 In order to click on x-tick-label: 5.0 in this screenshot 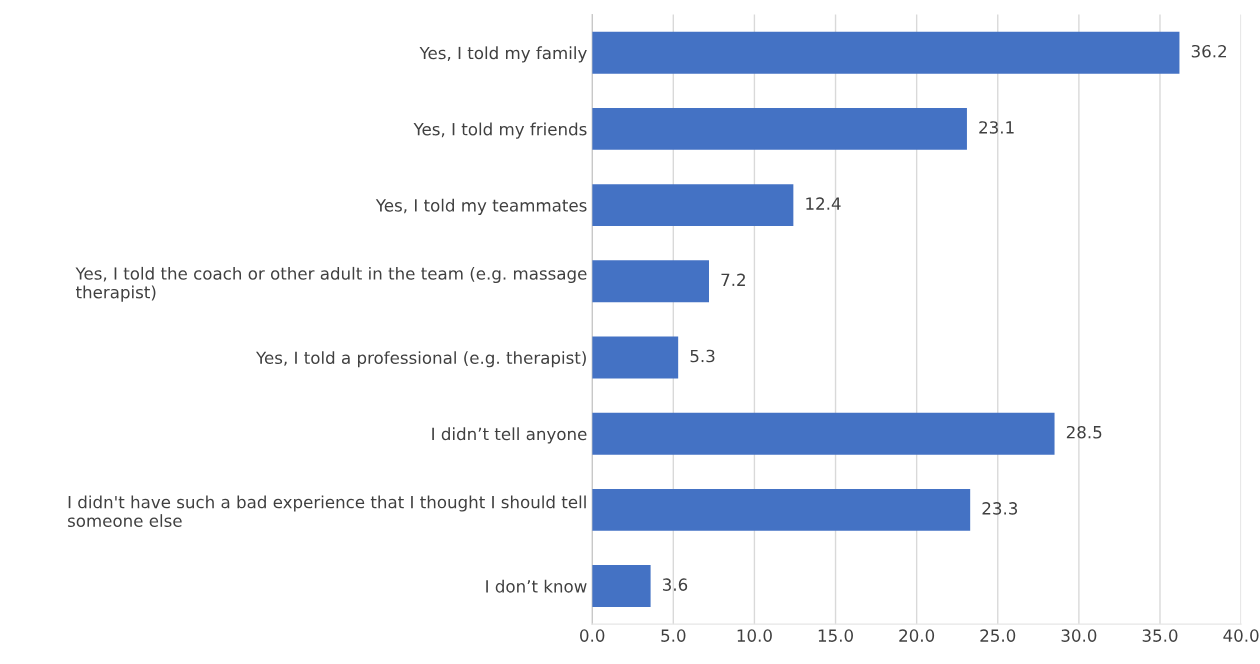, I will do `click(673, 635)`.